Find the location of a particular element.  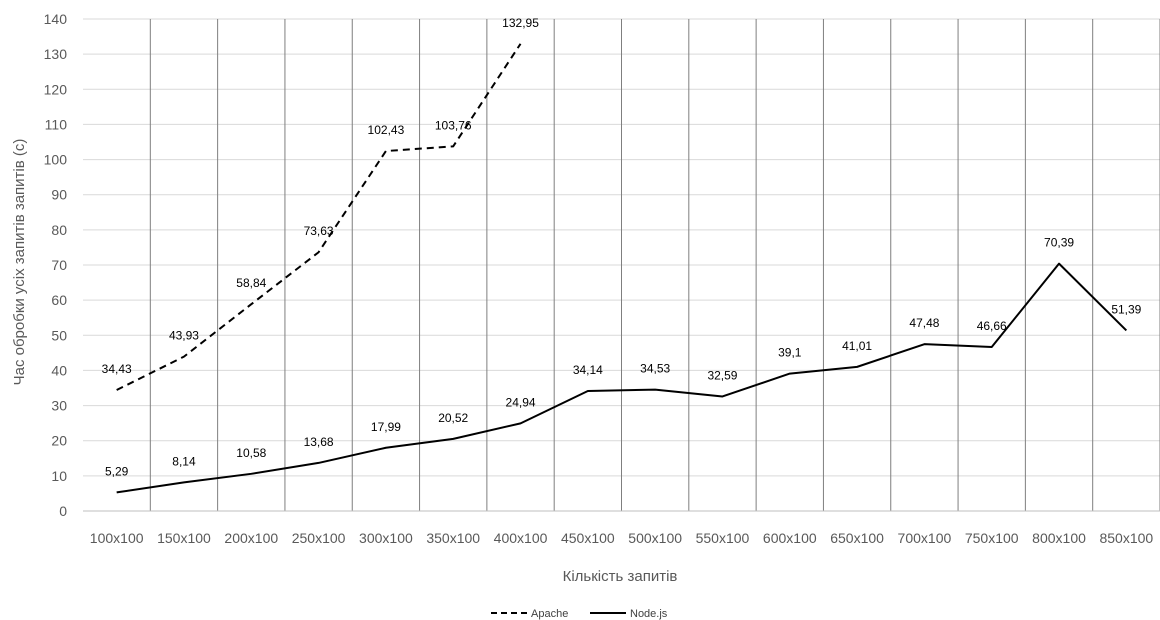

y-axis-title: Час обробки усіх запитів запитів (с) is located at coordinates (19, 262).